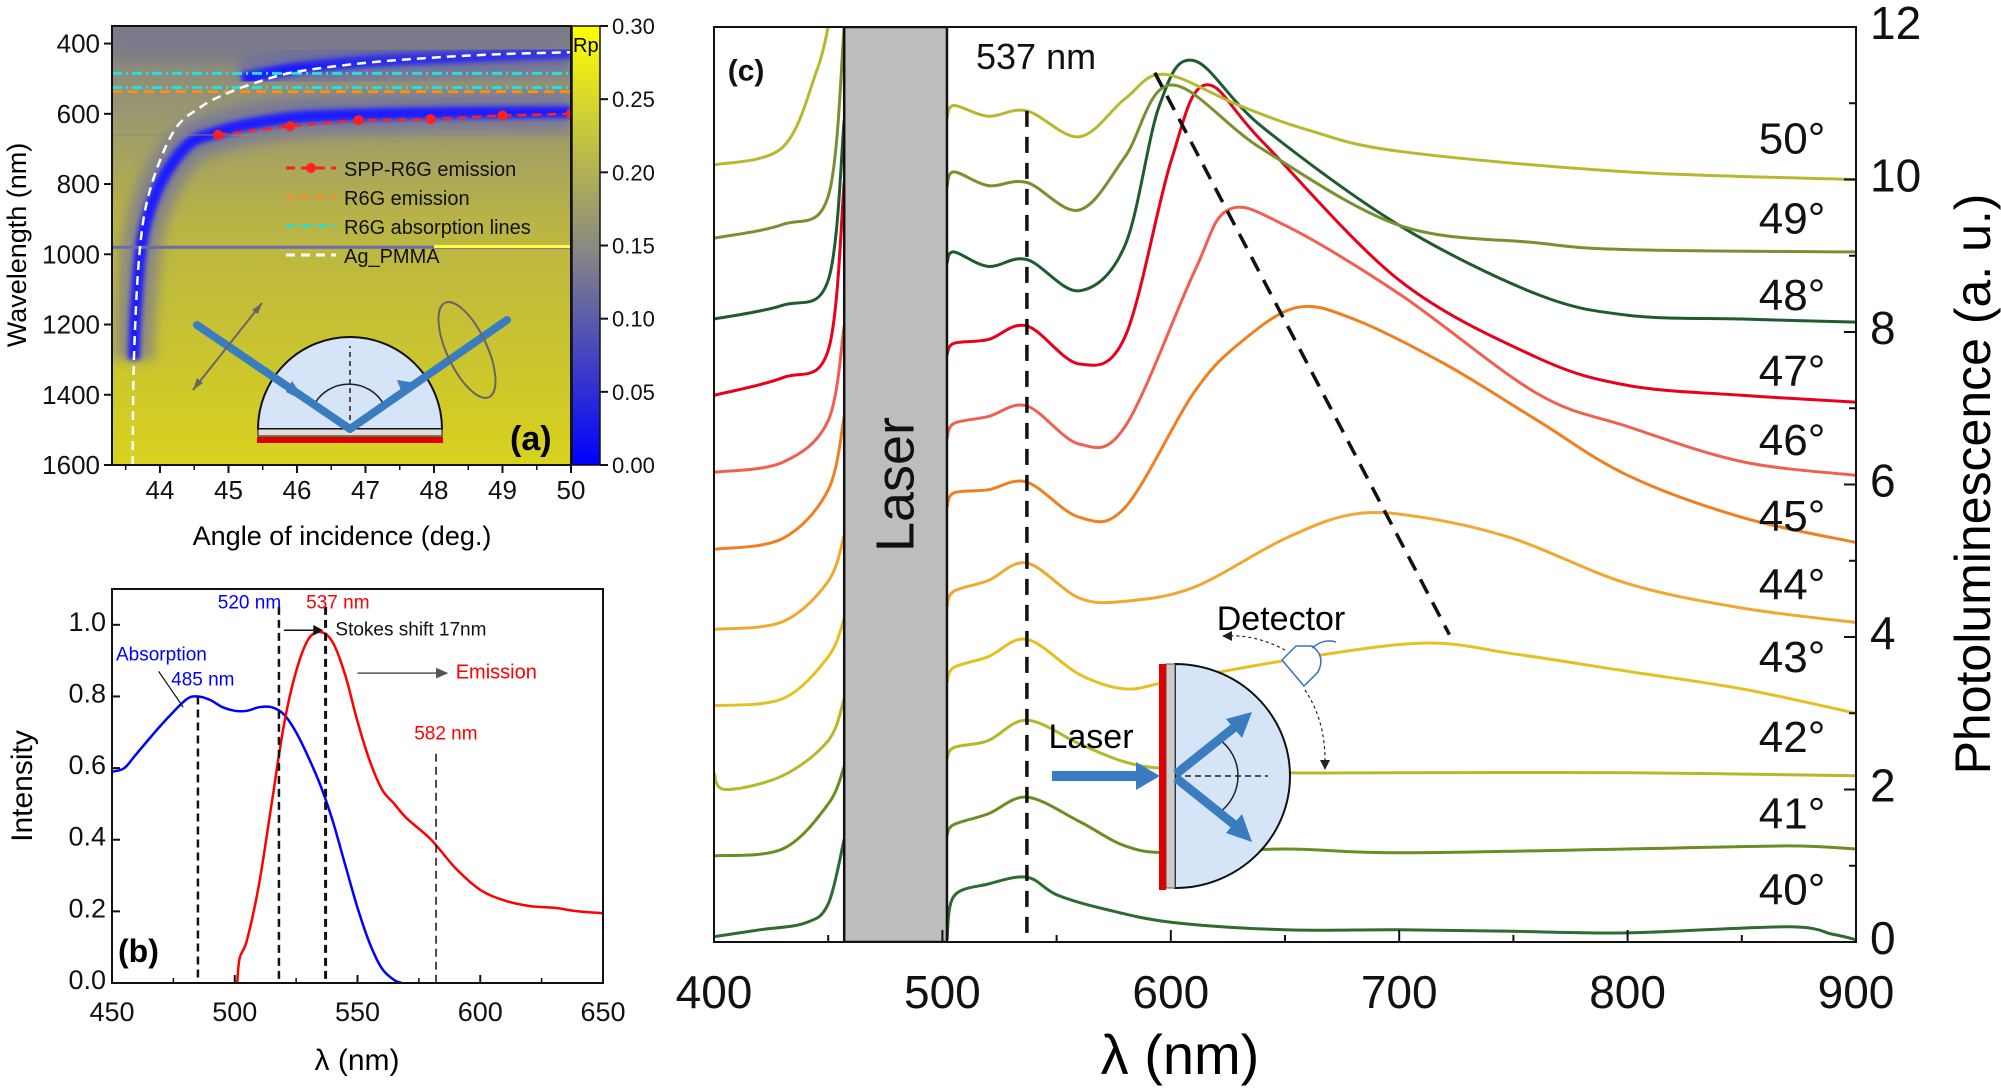 This screenshot has height=1091, width=2001. I want to click on absorption-label: Absorption, so click(161, 655).